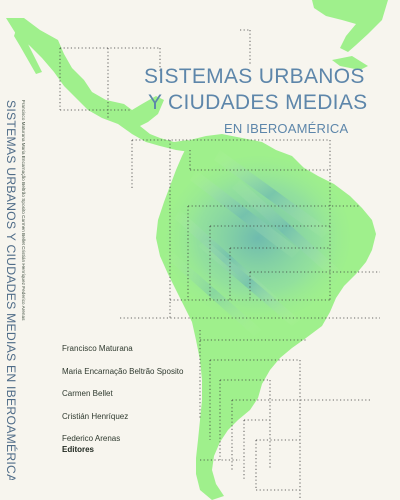  I want to click on editors-label: Editores, so click(78, 449).